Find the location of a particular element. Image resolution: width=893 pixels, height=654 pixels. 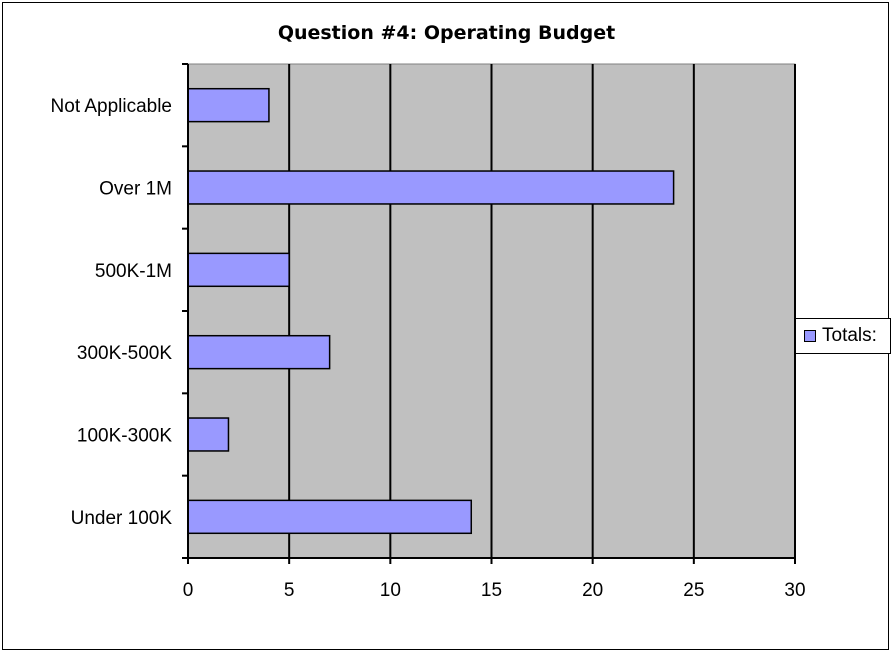

y-tick-label: 500K-1M is located at coordinates (133, 271).